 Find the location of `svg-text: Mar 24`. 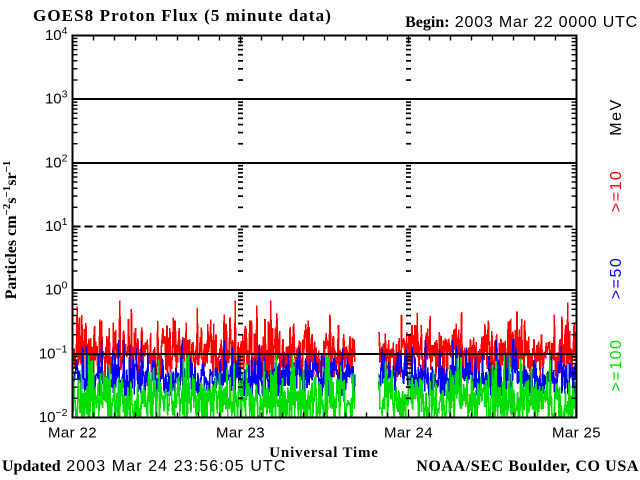

svg-text: Mar 24 is located at coordinates (408, 433).